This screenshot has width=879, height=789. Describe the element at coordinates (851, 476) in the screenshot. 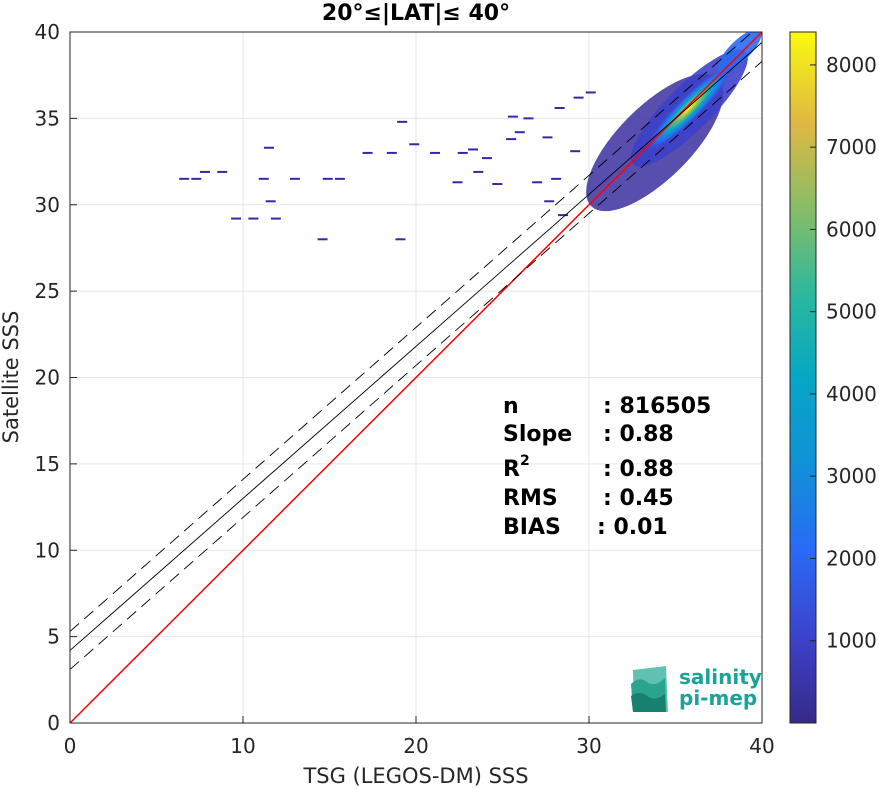

I see `colorbar-tick-label: 3000` at that location.